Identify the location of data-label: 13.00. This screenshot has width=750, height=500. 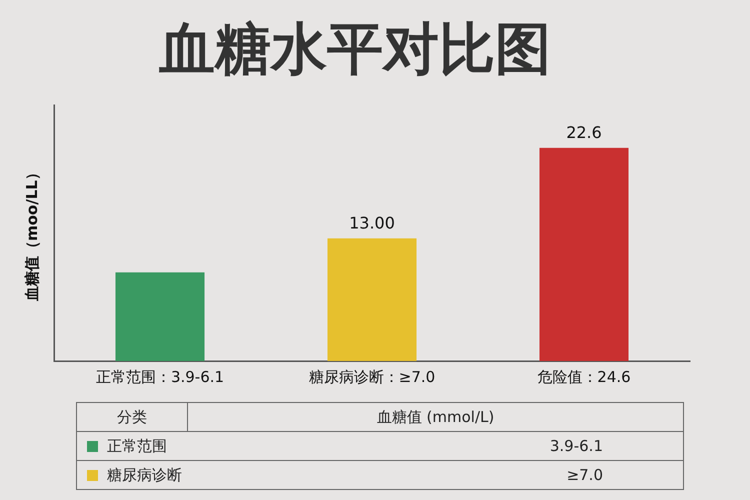
(372, 223).